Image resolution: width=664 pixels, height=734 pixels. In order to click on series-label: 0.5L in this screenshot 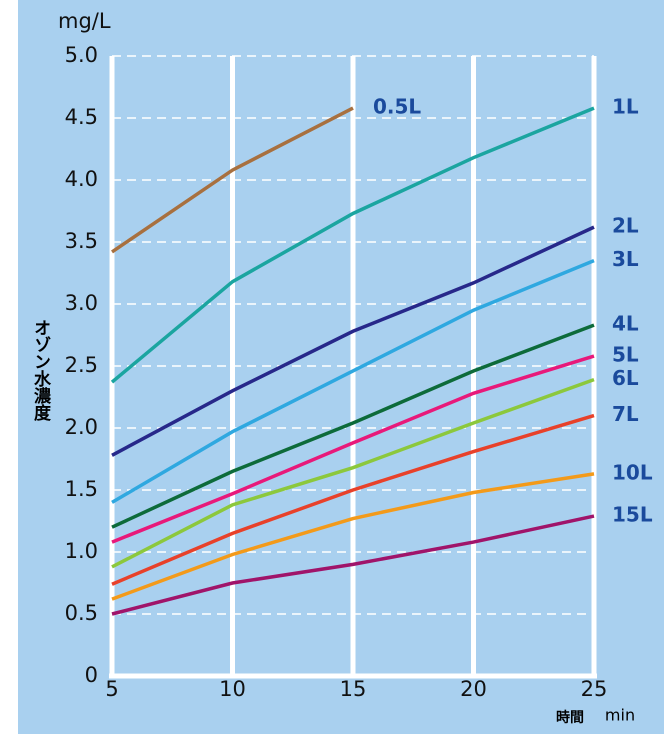, I will do `click(397, 107)`.